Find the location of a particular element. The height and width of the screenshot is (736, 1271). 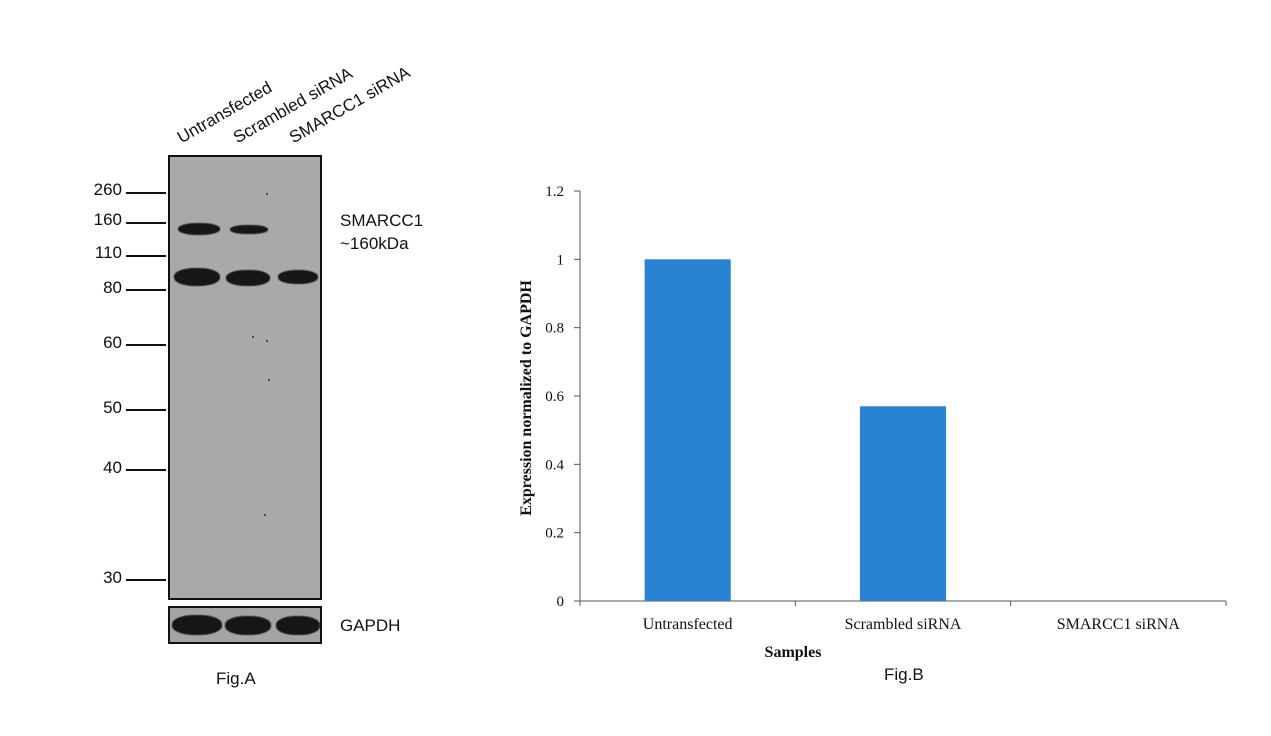

y-tick-label: 0.6 is located at coordinates (554, 397).